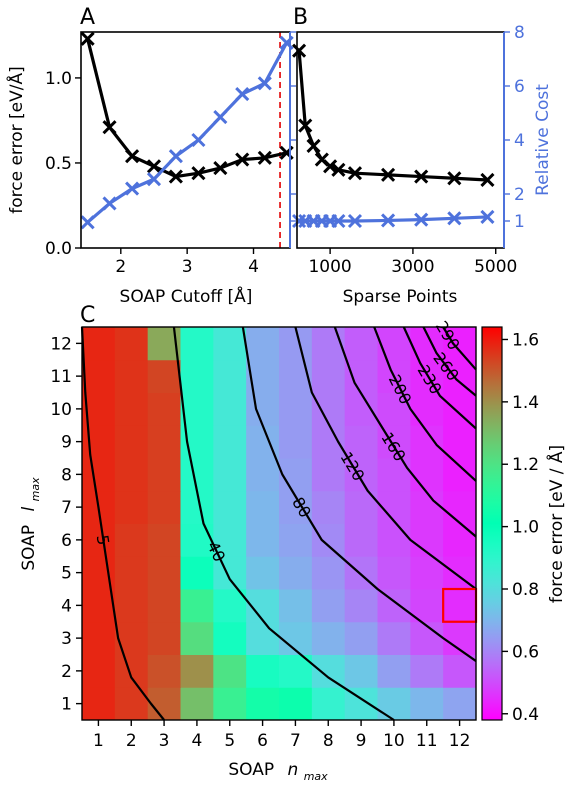 The image size is (574, 785). I want to click on panel-b-right-ylabel: Relative Cost, so click(543, 140).